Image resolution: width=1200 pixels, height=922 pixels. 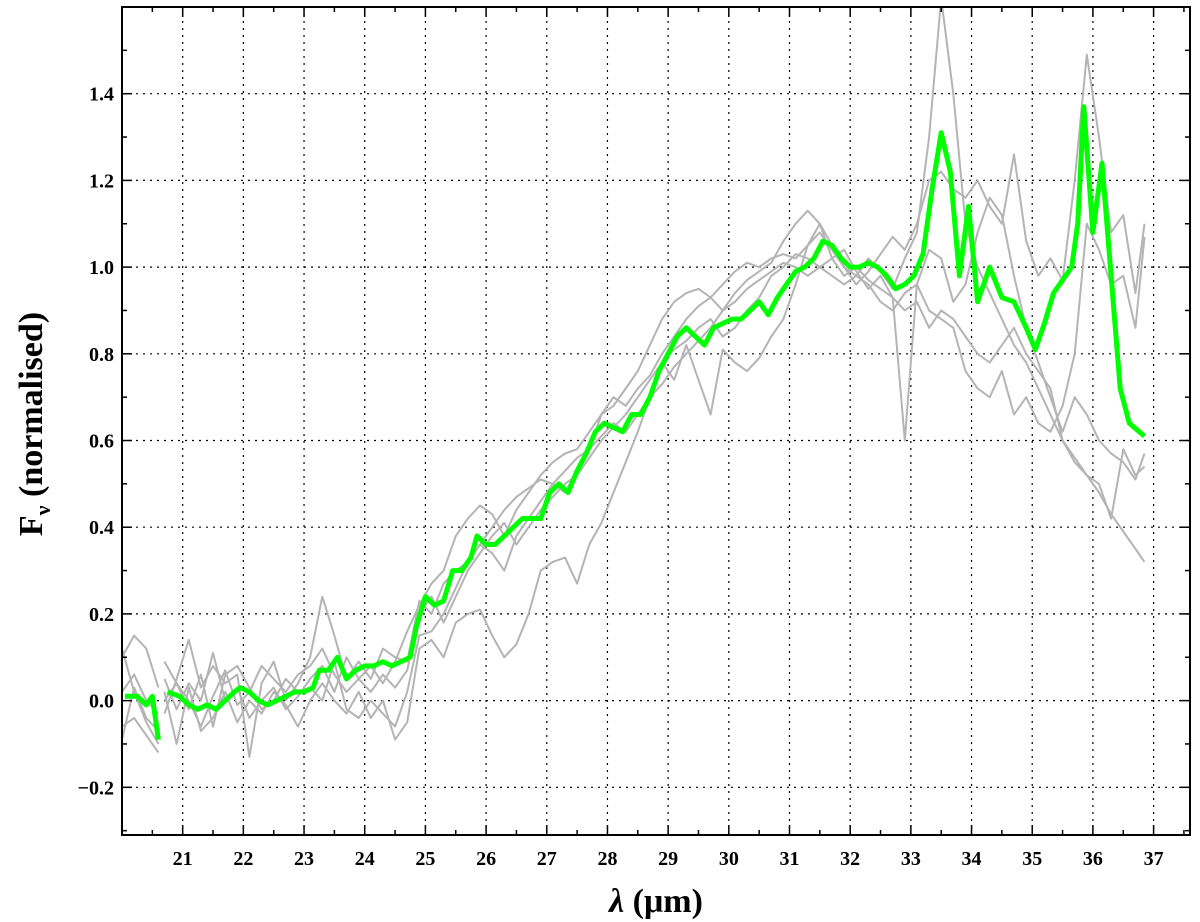 I want to click on x-tick-label: 36, so click(x=1093, y=859).